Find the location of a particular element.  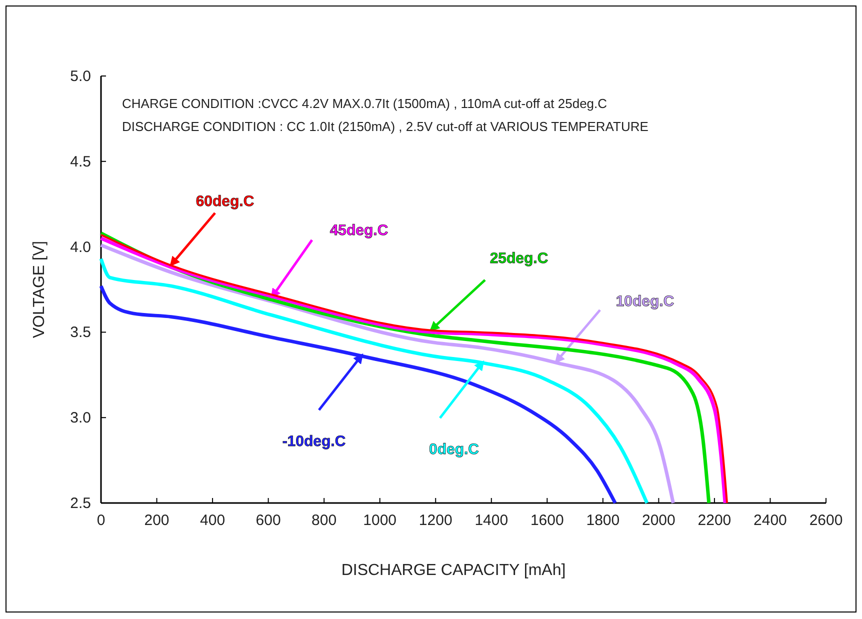

text: 10deg.C is located at coordinates (645, 301).